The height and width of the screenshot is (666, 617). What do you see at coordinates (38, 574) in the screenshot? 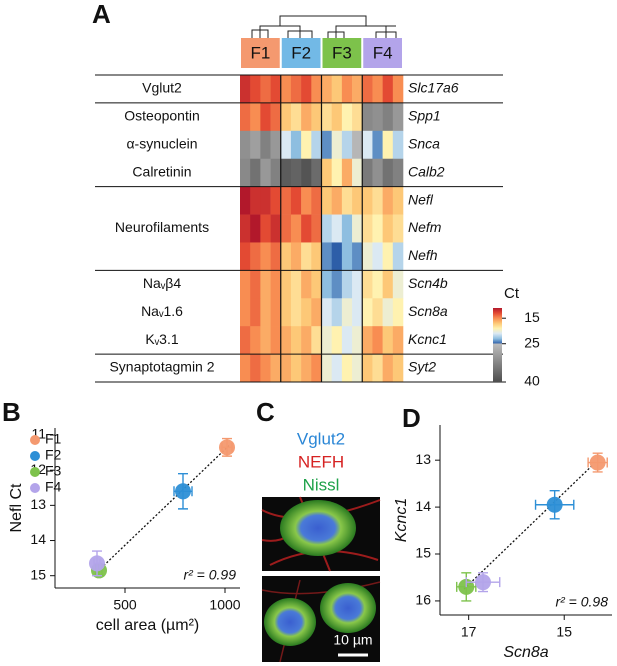
I see `y-tick-label: 15` at bounding box center [38, 574].